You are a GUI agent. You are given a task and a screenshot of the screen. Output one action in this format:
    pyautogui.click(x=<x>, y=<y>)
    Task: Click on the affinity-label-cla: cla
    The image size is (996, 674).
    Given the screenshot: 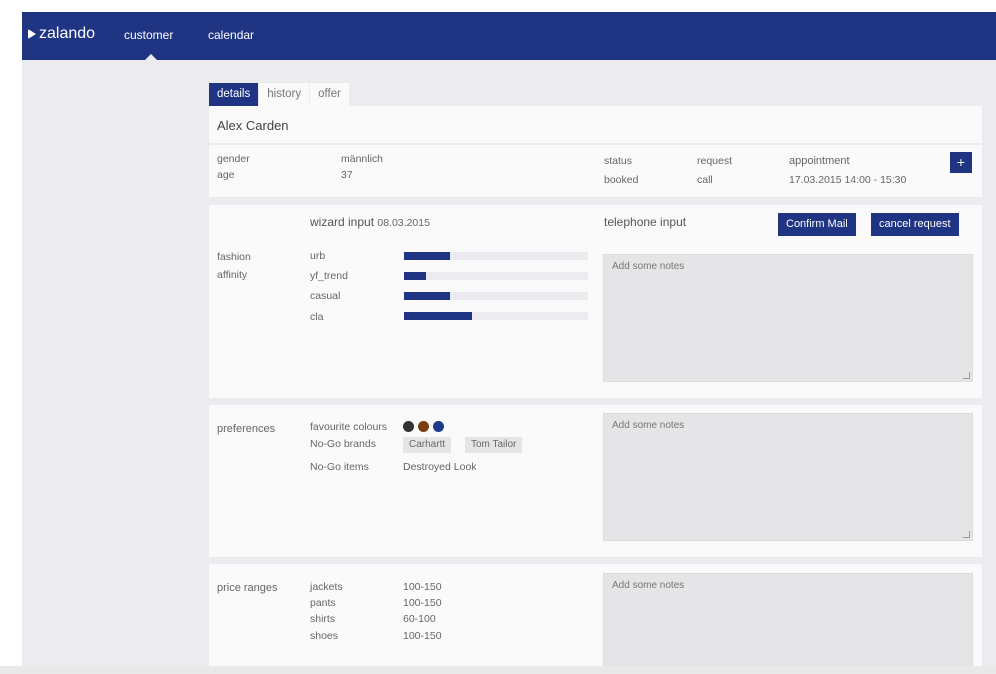 What is the action you would take?
    pyautogui.click(x=317, y=317)
    